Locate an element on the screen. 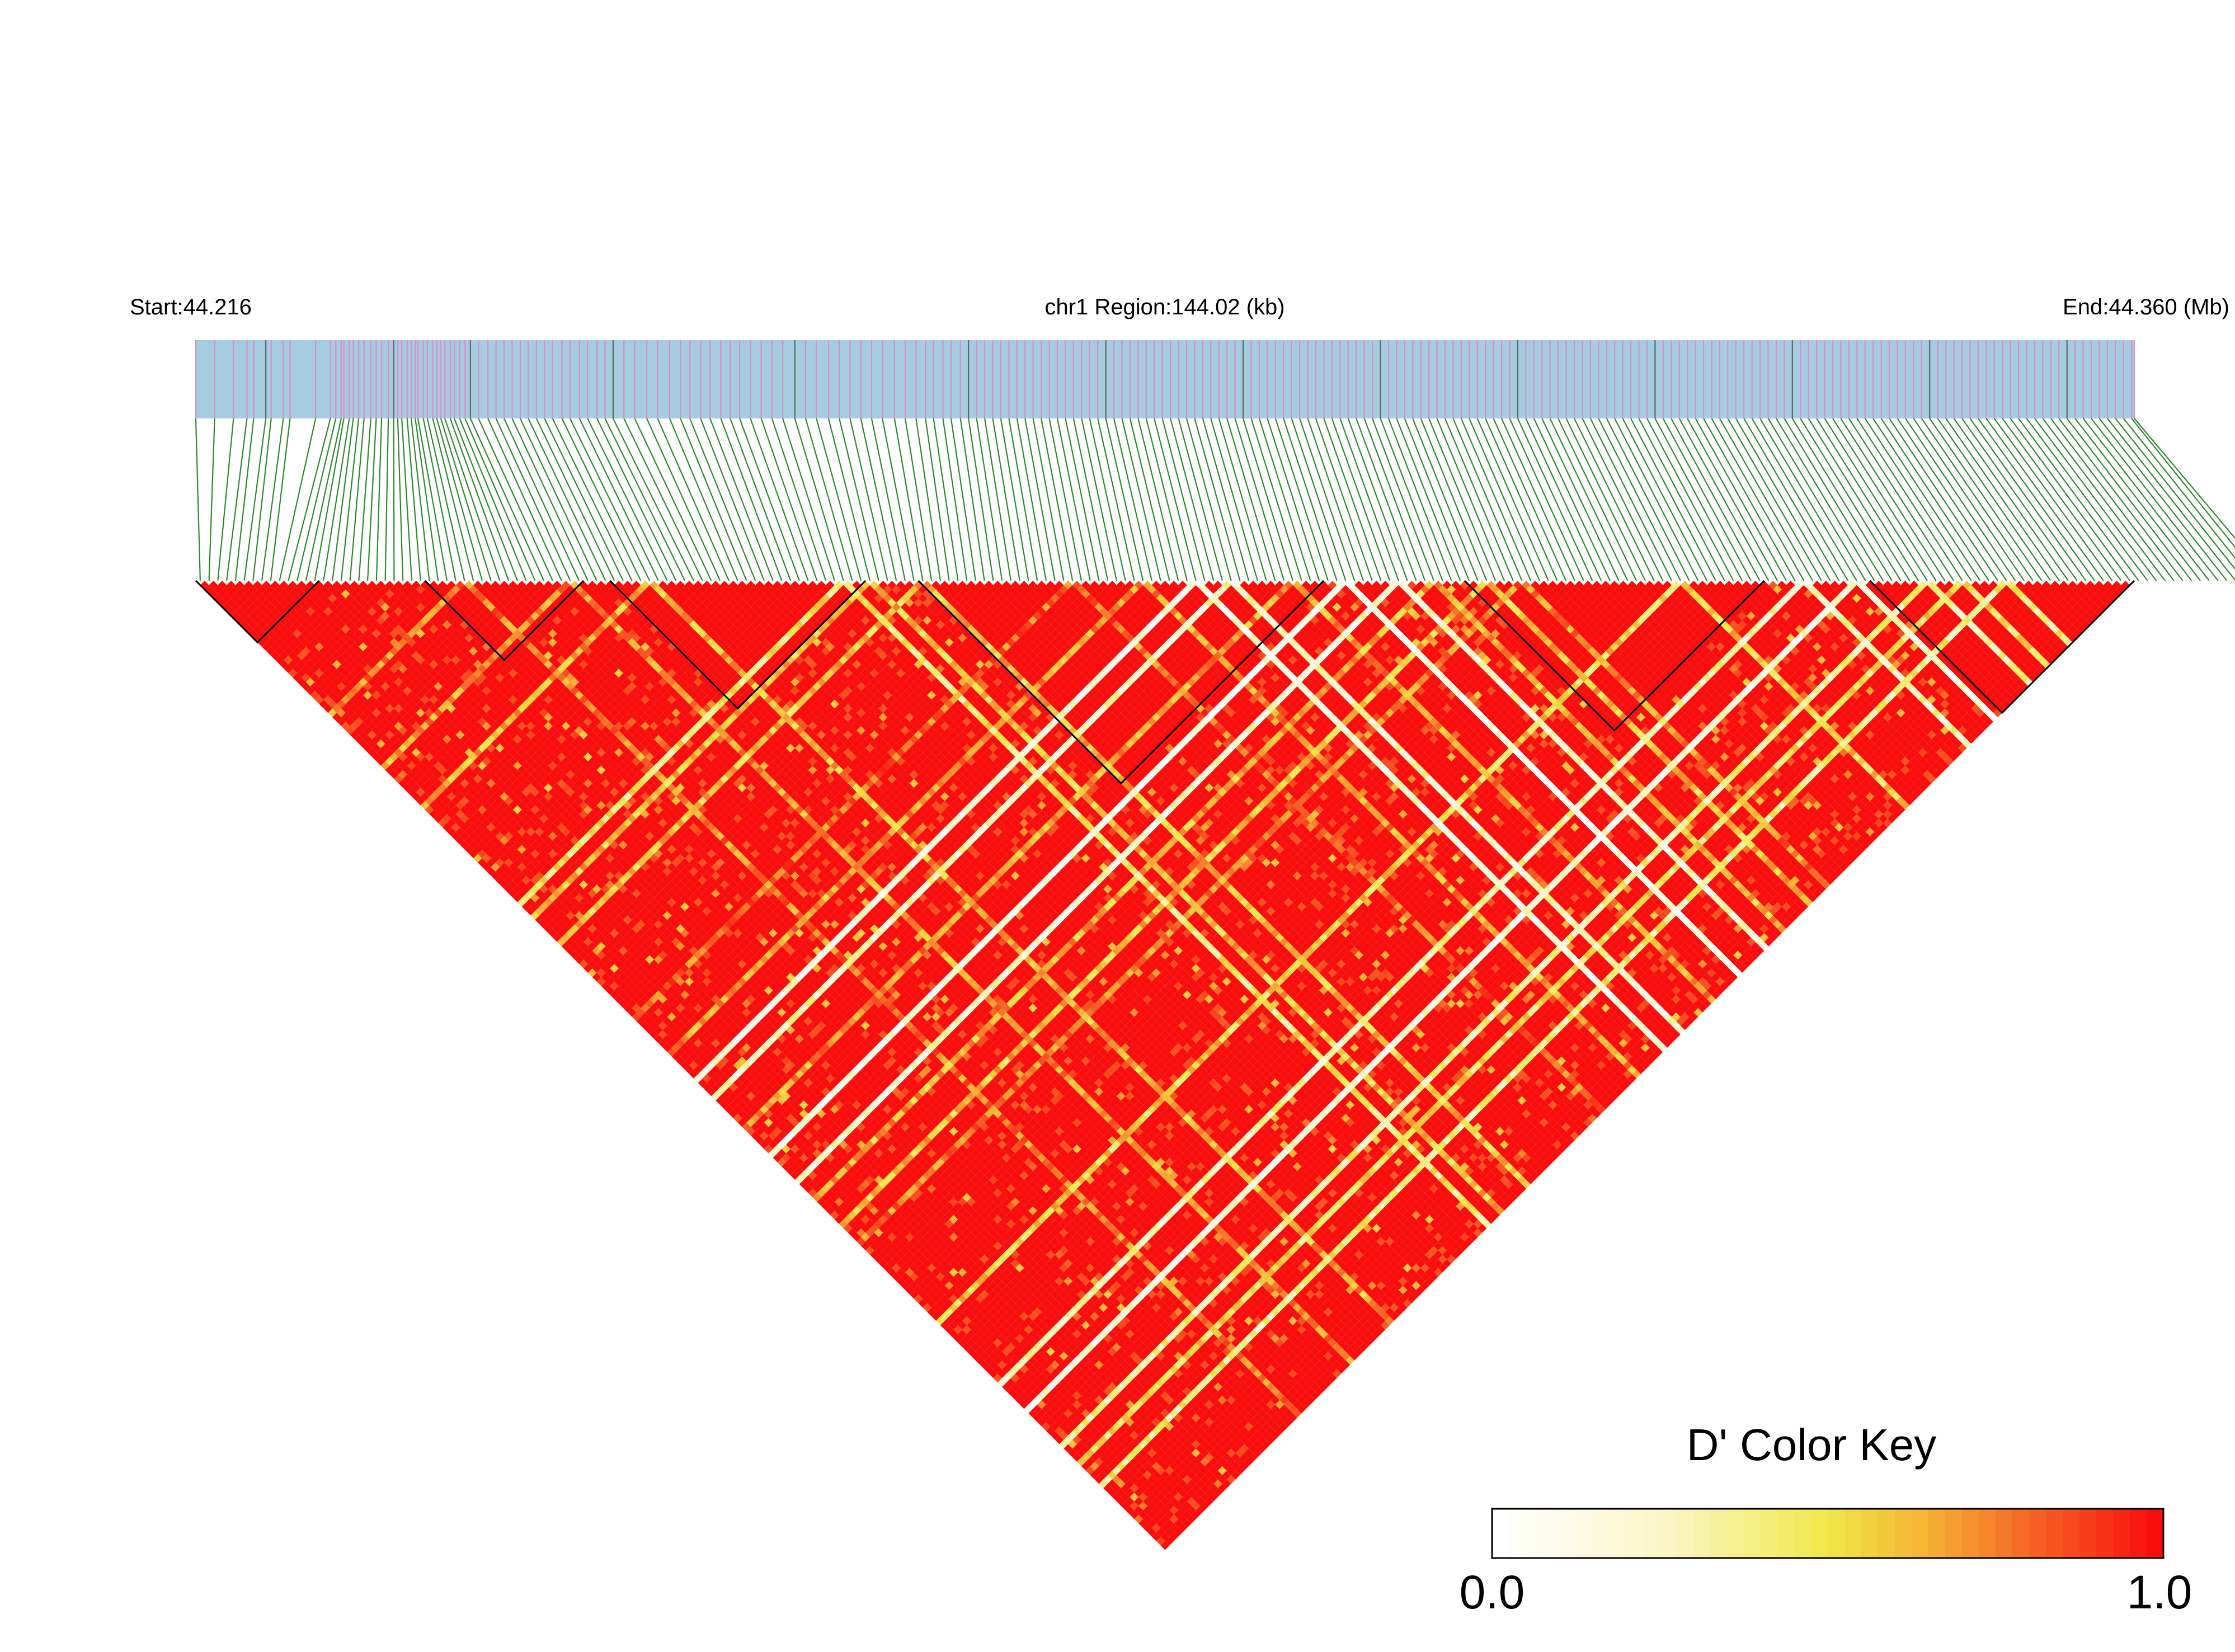 Image resolution: width=2235 pixels, height=1652 pixels. region-start-label: Start:44.216 is located at coordinates (191, 307).